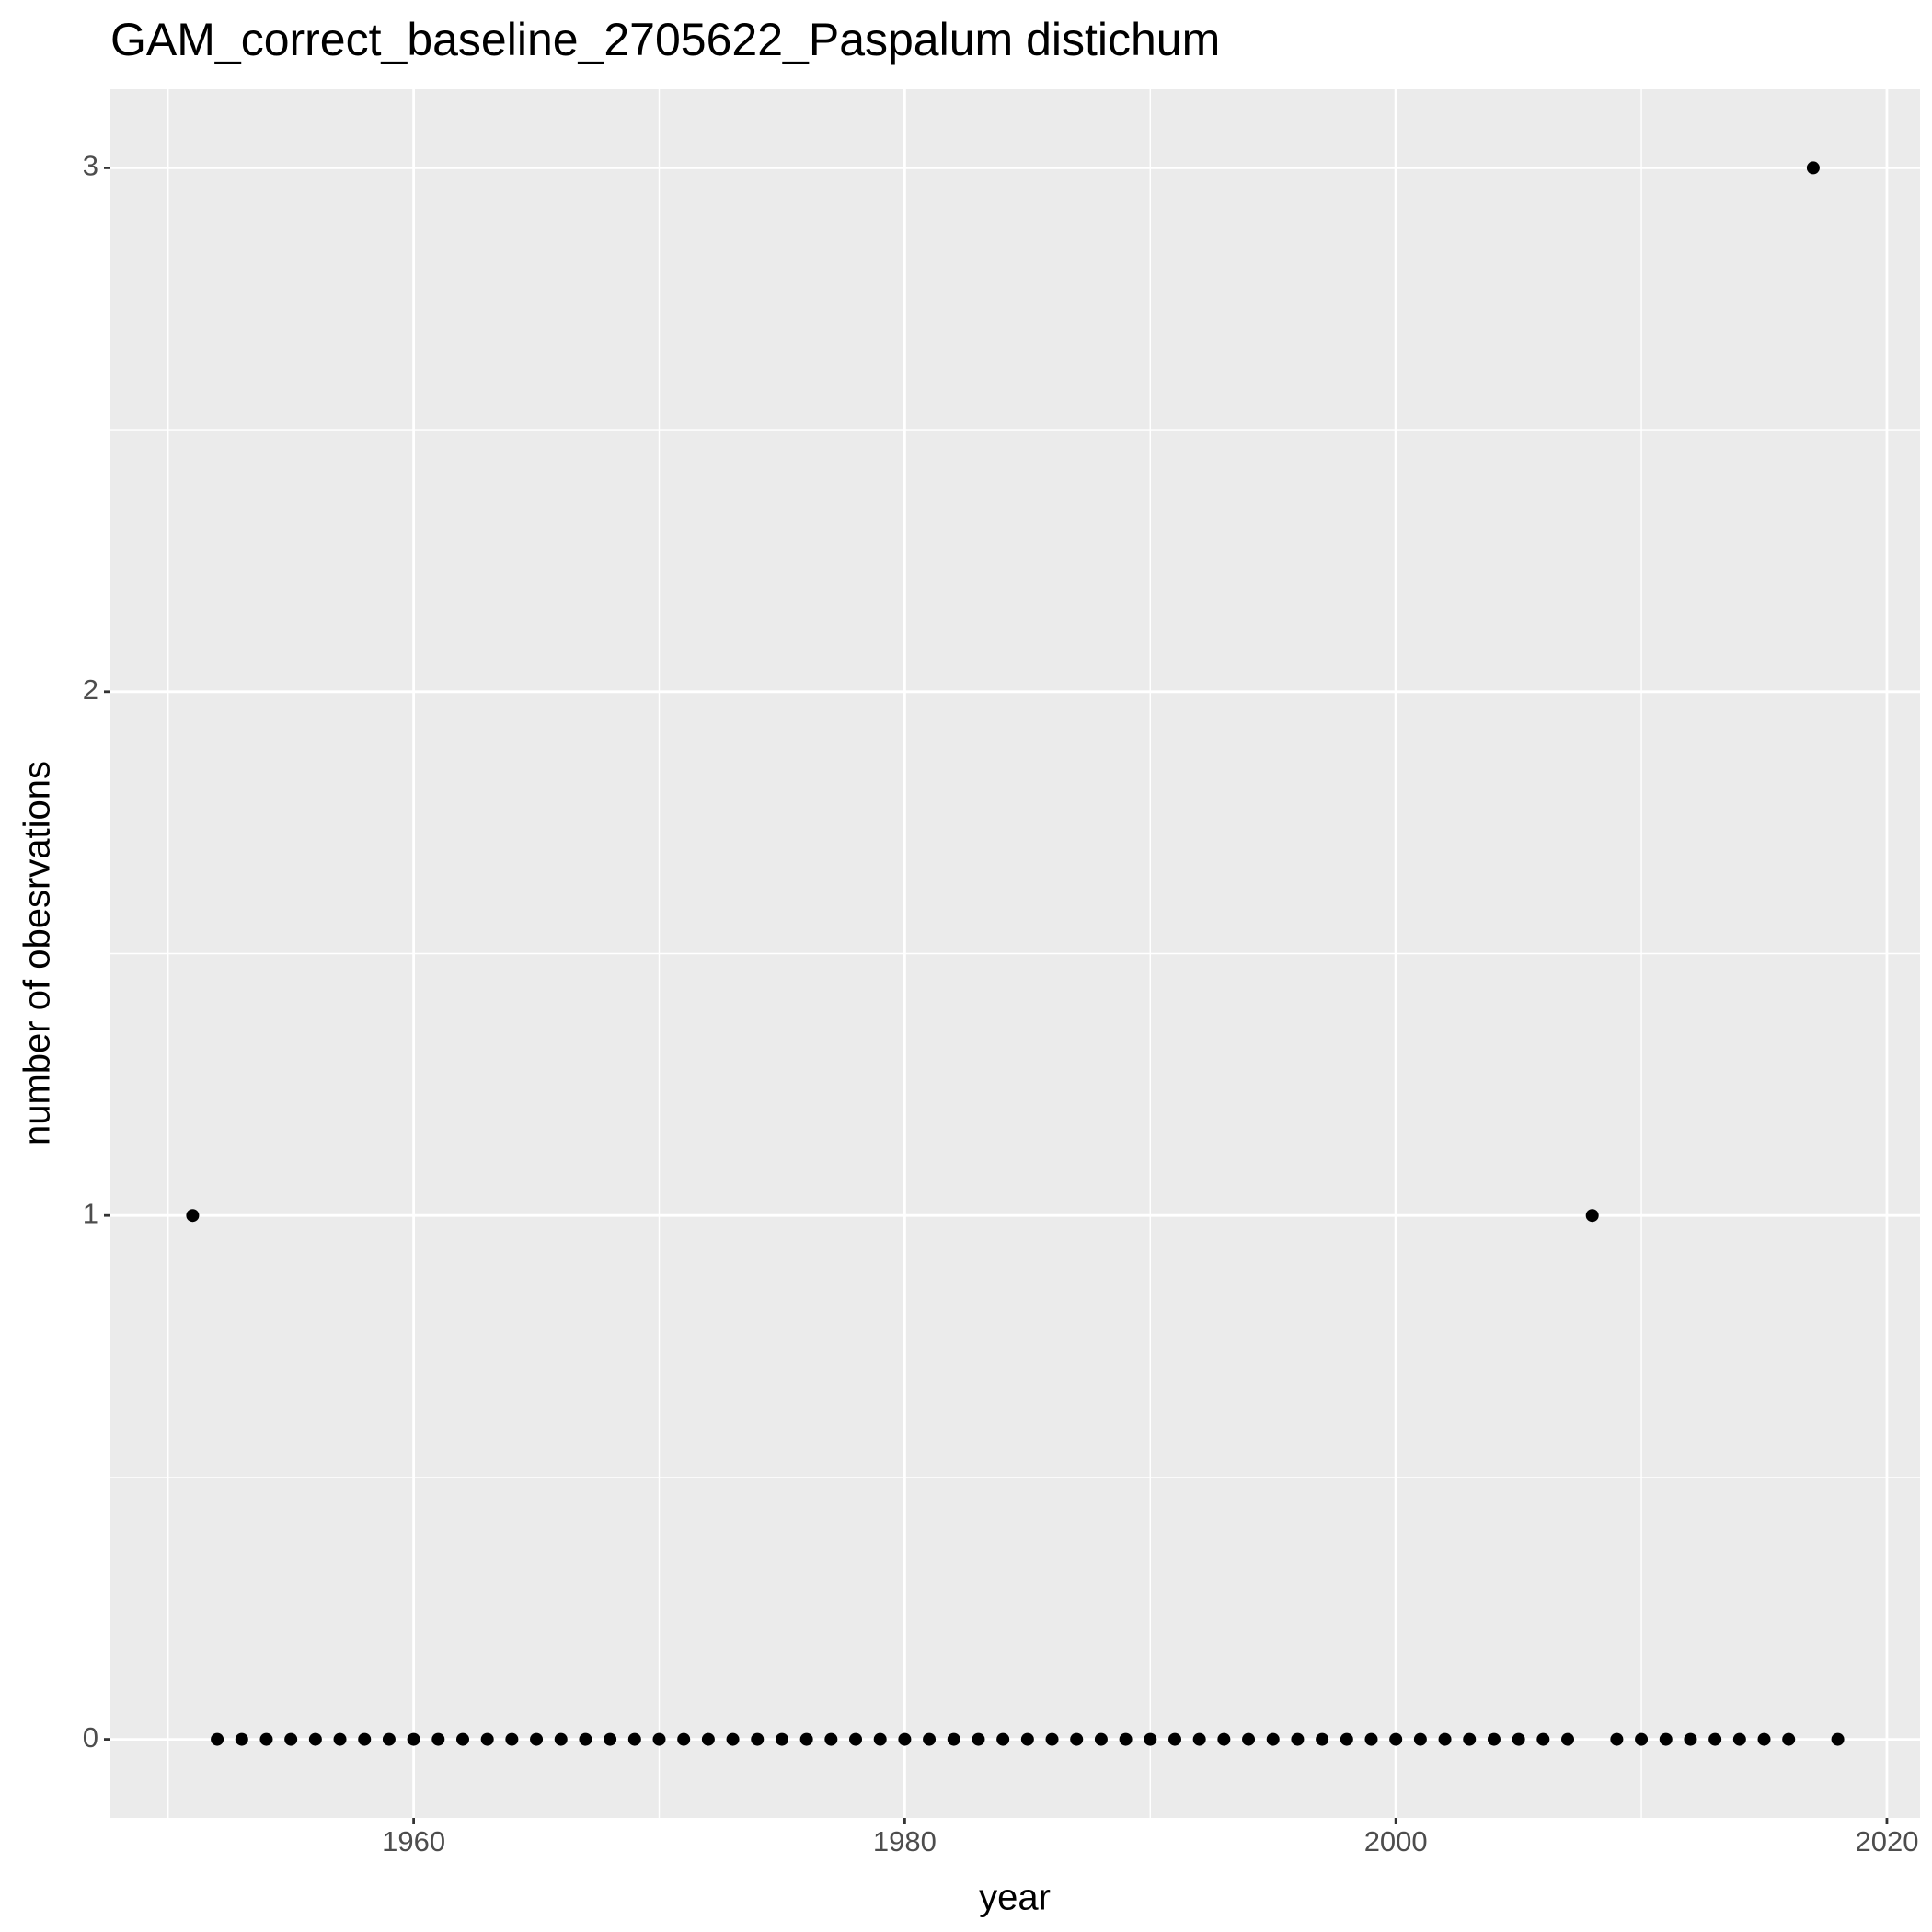  What do you see at coordinates (1015, 1898) in the screenshot?
I see `x-axis-title: year` at bounding box center [1015, 1898].